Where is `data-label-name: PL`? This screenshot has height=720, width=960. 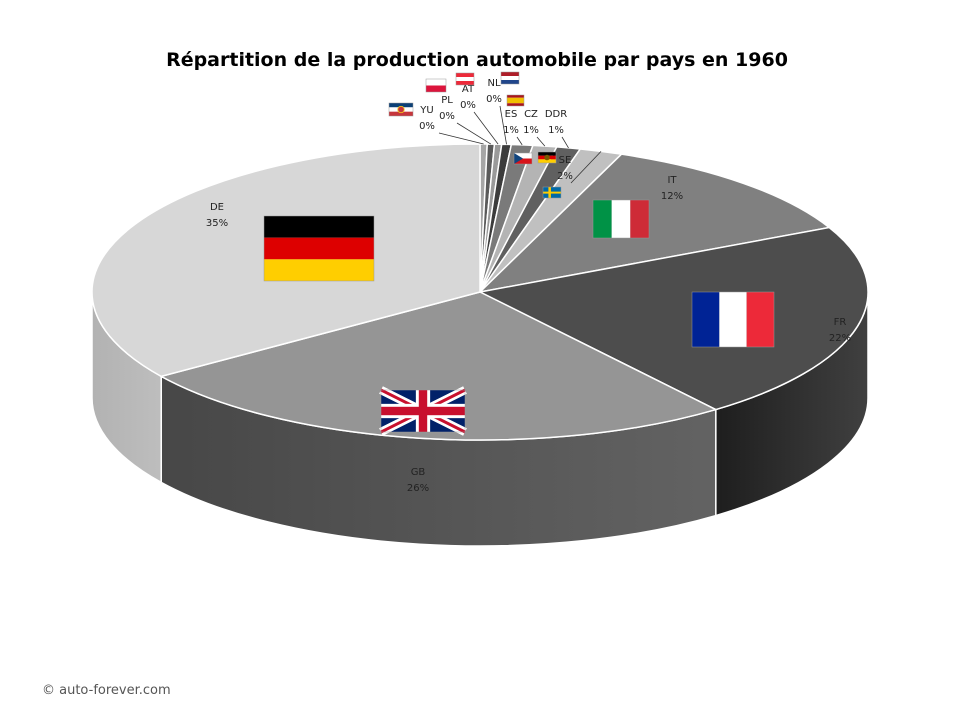 data-label-name: PL is located at coordinates (447, 100).